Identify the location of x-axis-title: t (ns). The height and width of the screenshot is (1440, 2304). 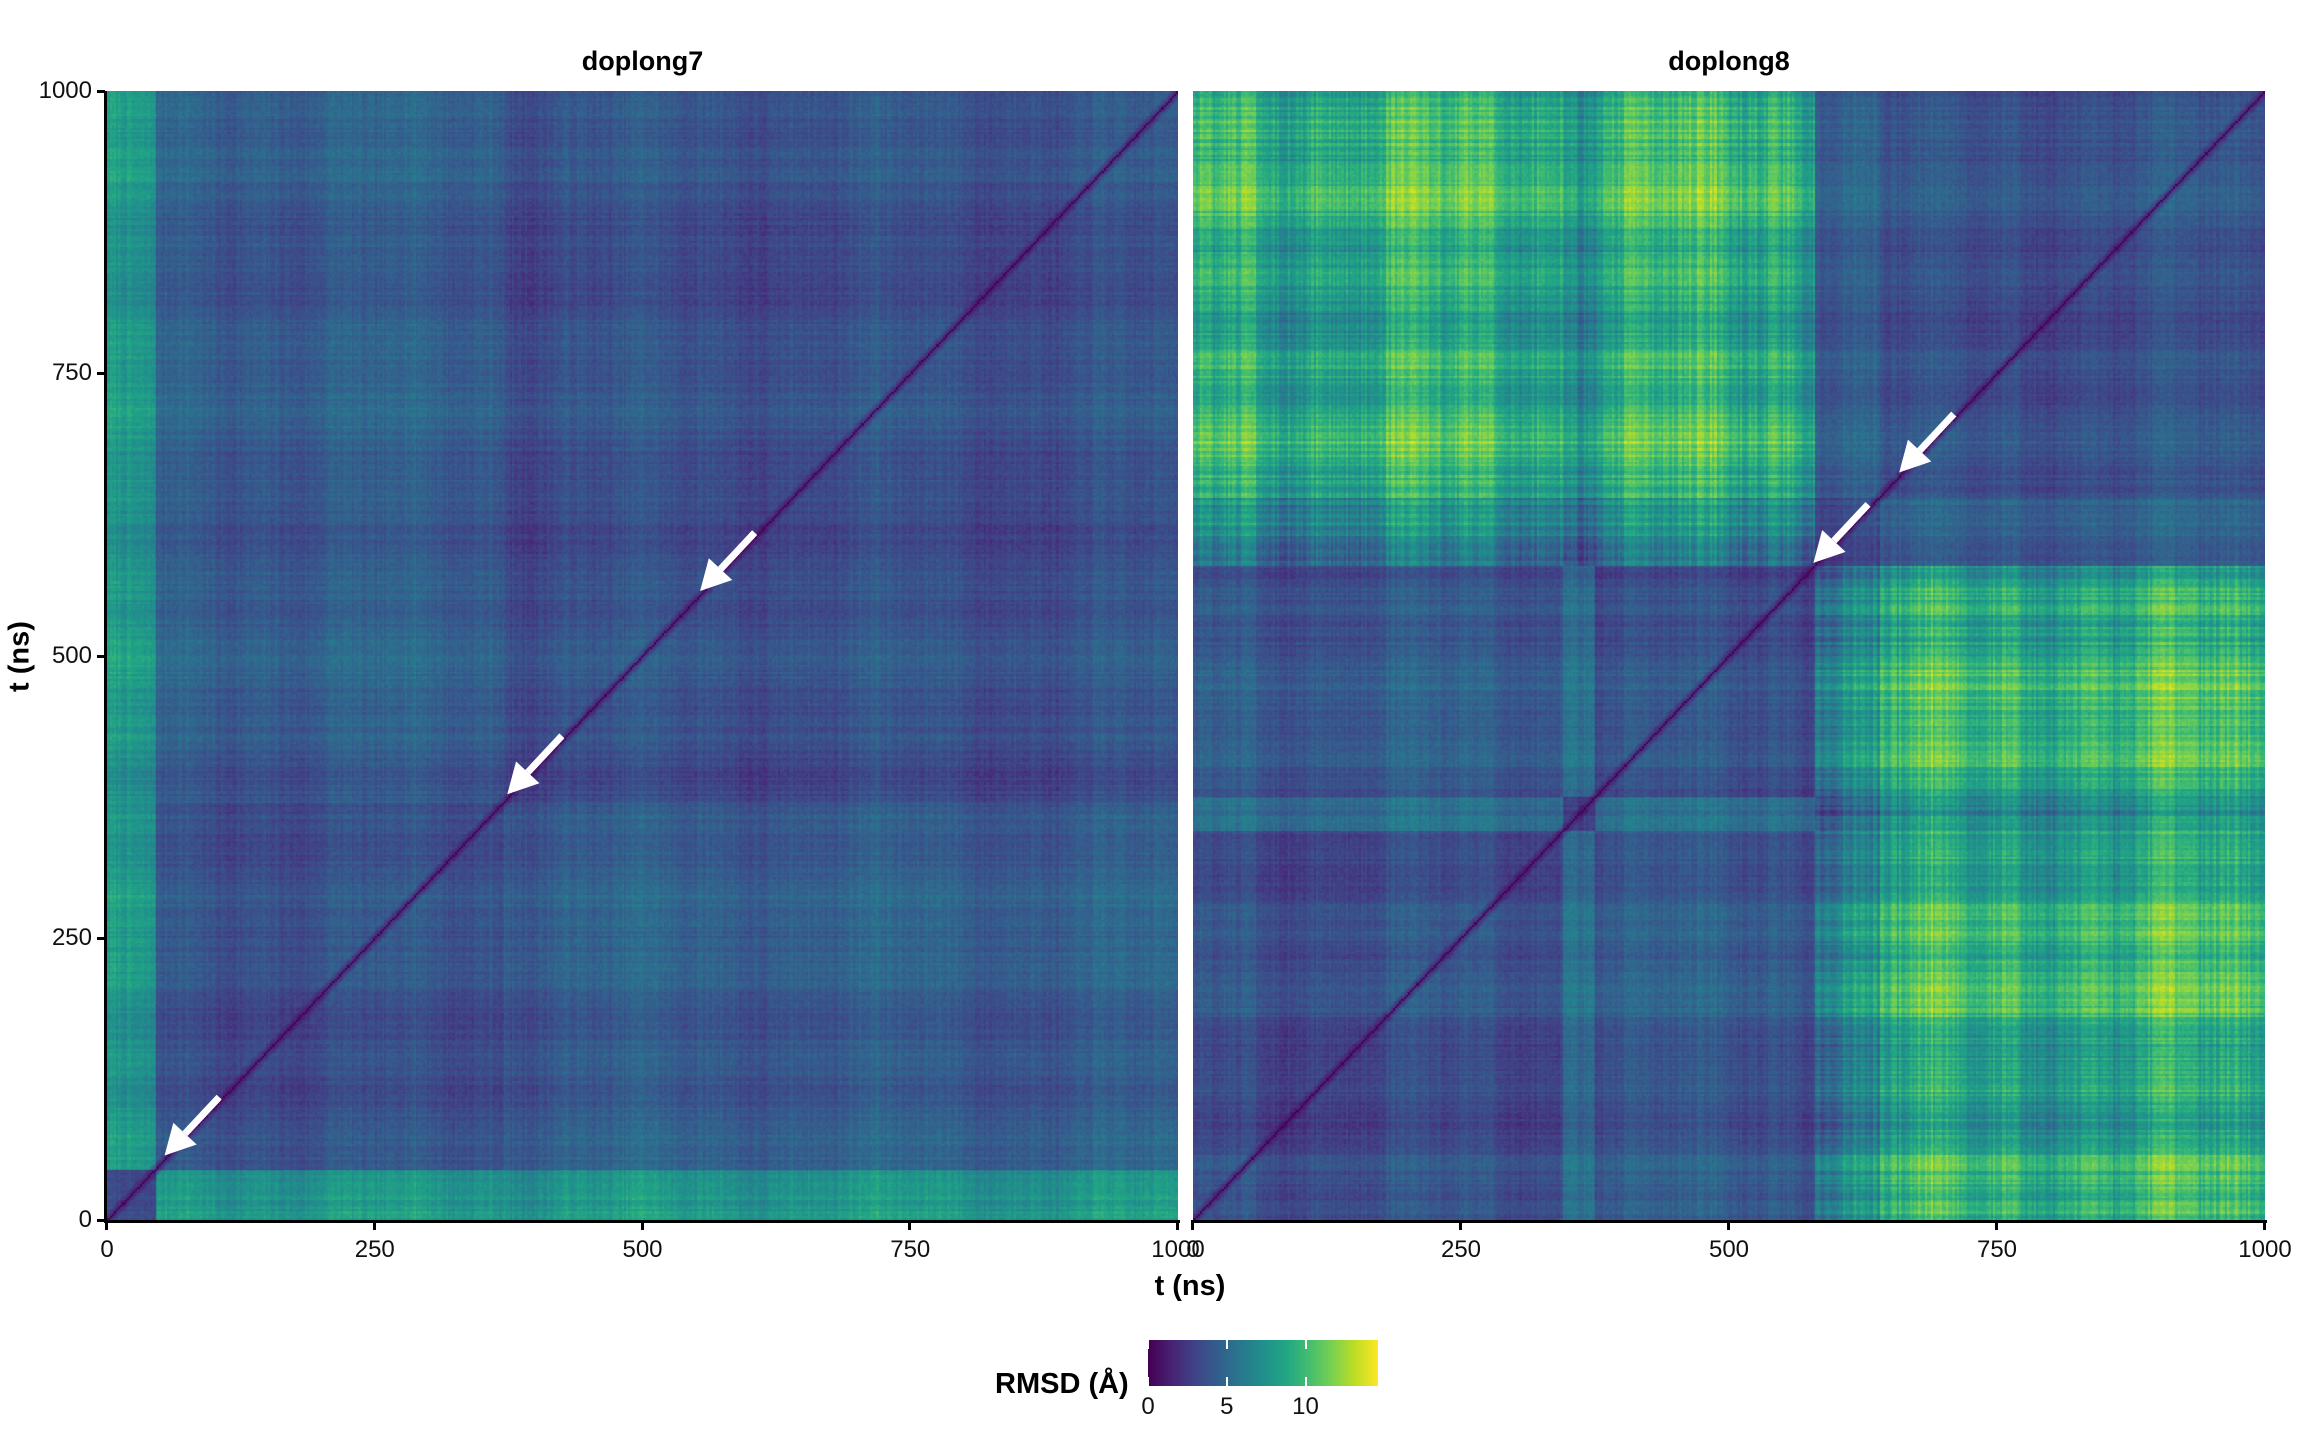
(1190, 1286).